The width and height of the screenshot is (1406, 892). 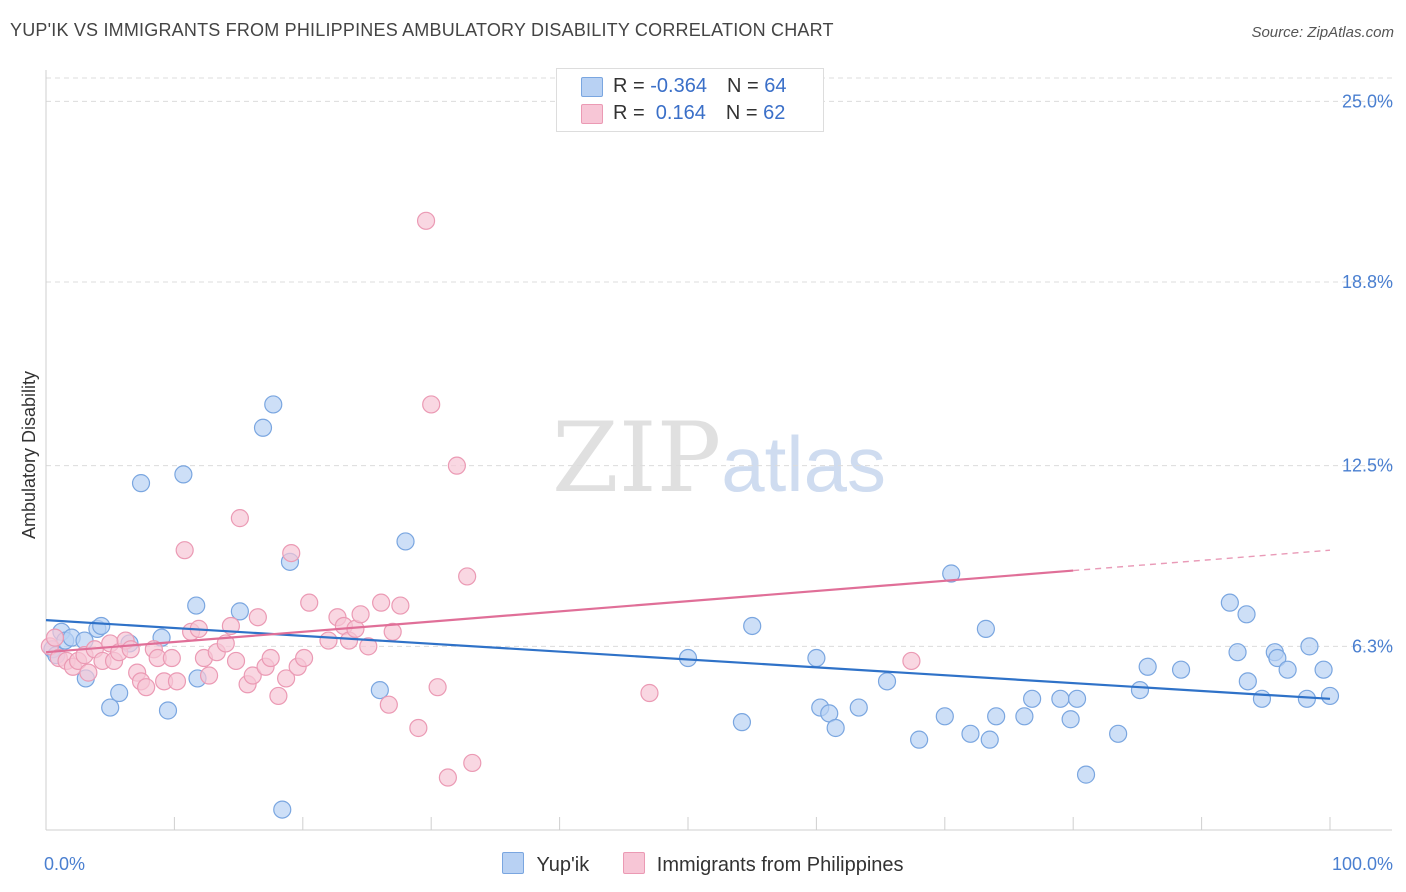 I want to click on series-swatch-pink, so click(x=633, y=863).